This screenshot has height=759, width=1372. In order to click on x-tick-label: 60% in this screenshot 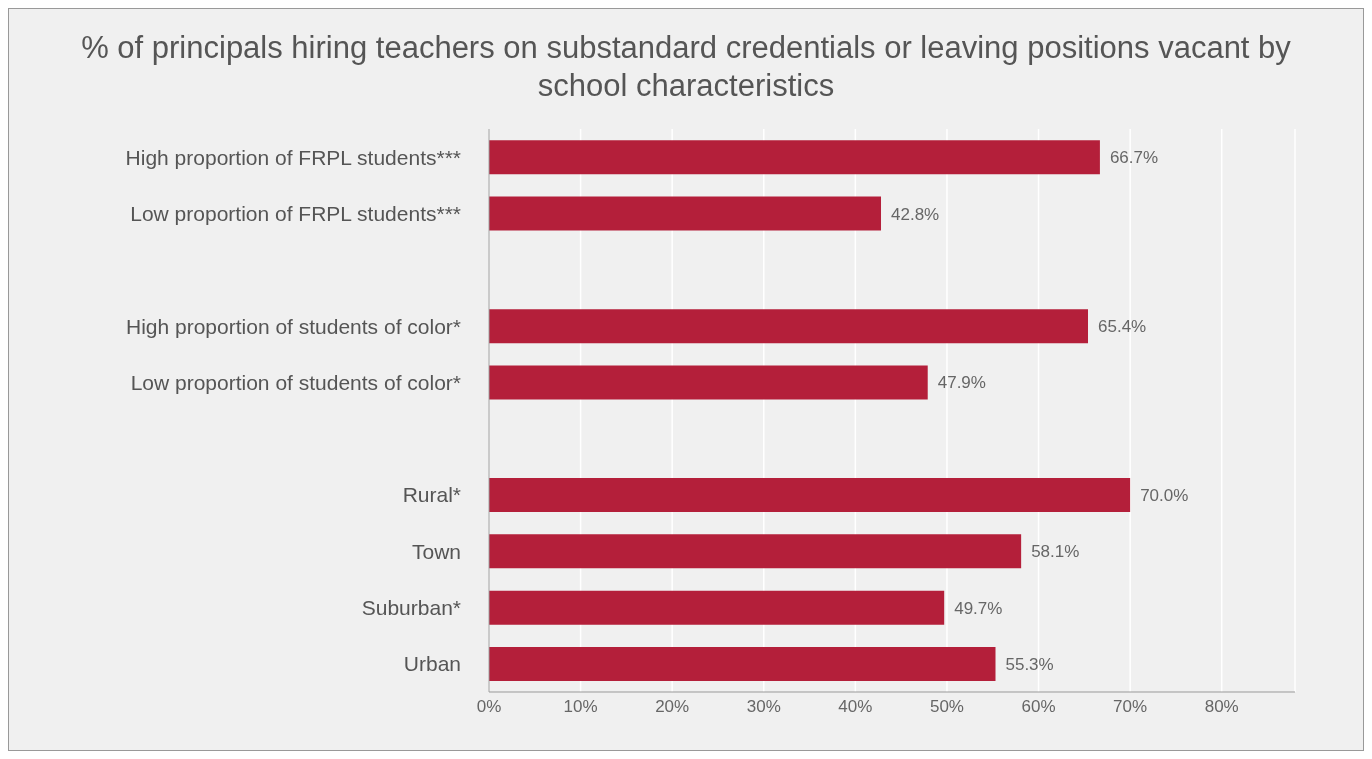, I will do `click(1038, 707)`.